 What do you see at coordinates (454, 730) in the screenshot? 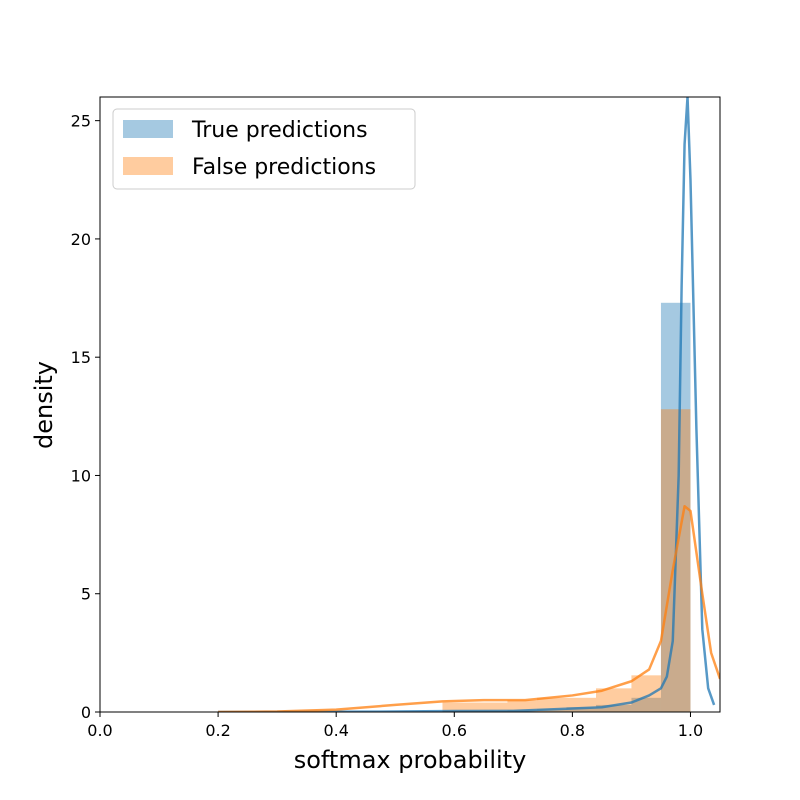
I see `x-tick-label: 0.6` at bounding box center [454, 730].